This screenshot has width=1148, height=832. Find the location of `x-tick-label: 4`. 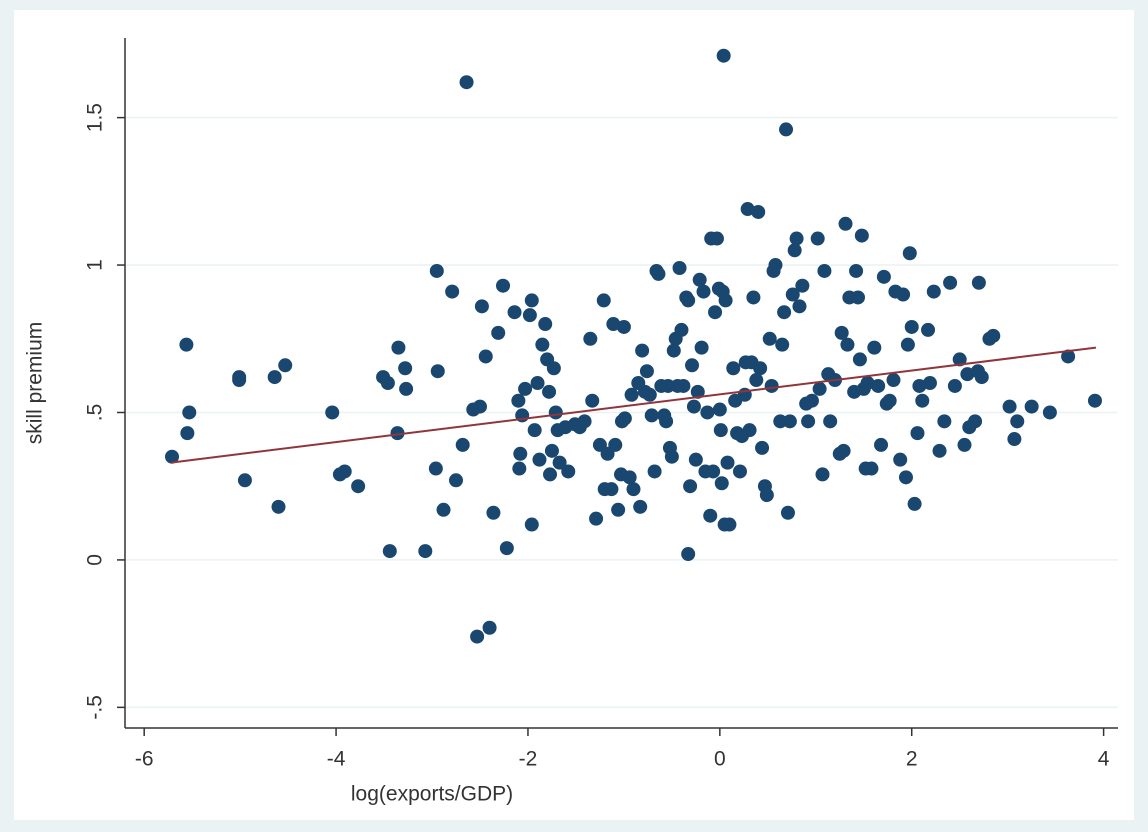

x-tick-label: 4 is located at coordinates (1104, 759).